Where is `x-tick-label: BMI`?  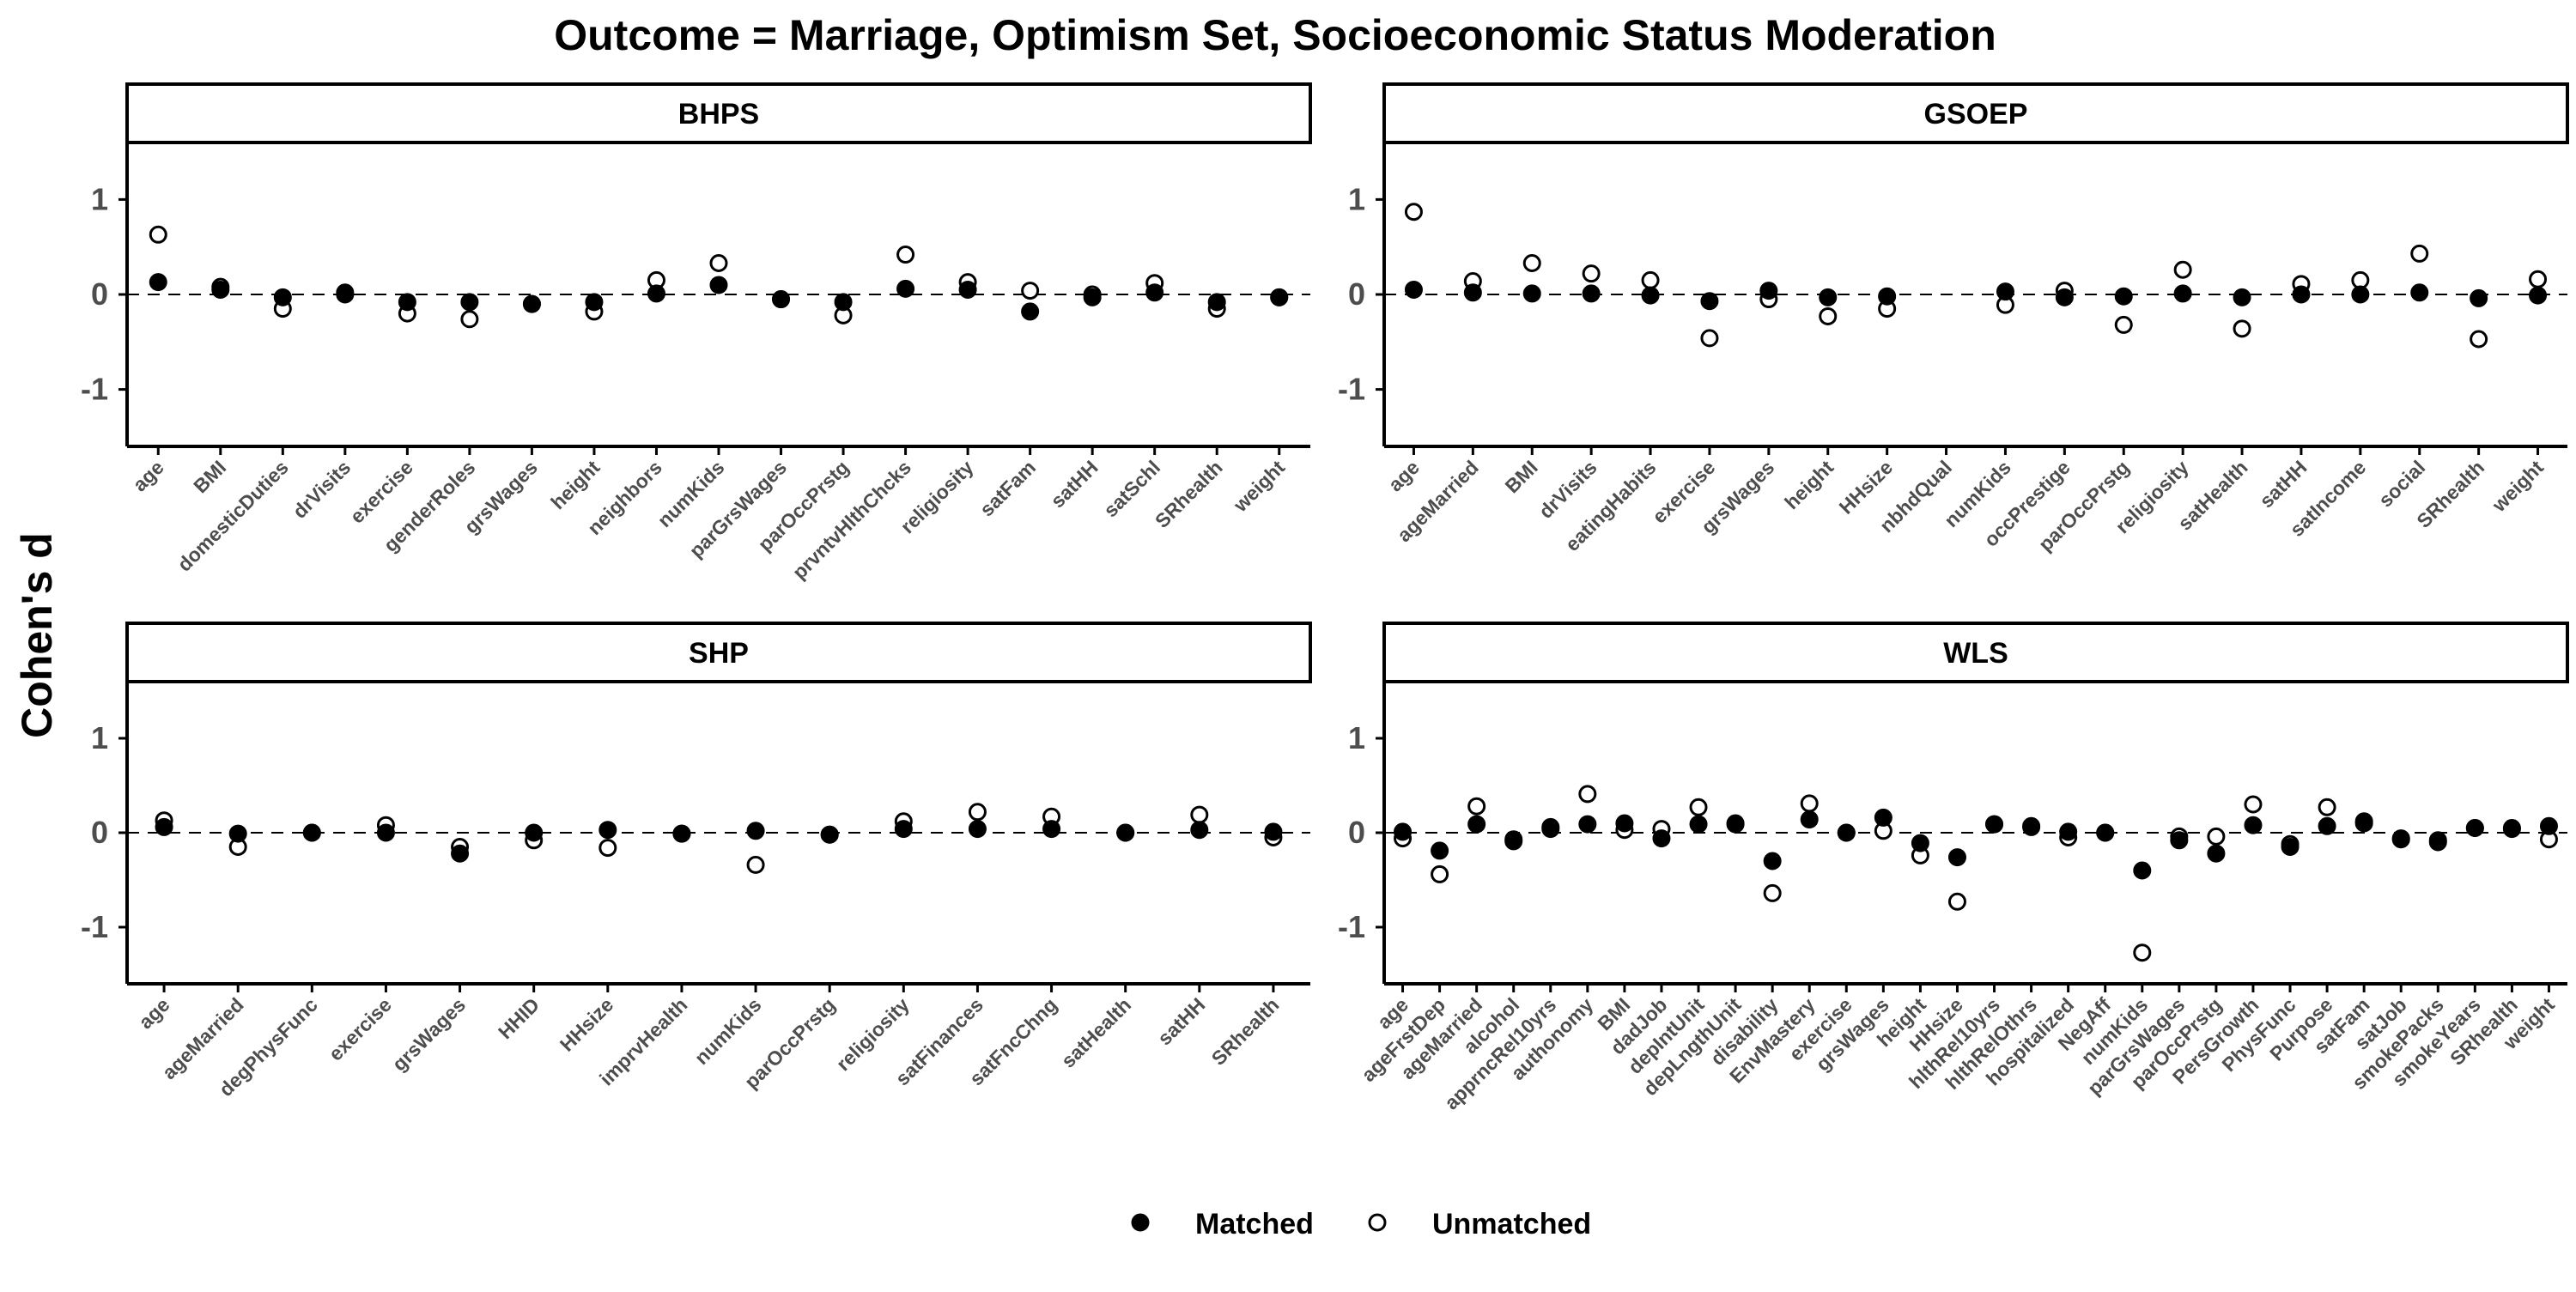
x-tick-label: BMI is located at coordinates (209, 476).